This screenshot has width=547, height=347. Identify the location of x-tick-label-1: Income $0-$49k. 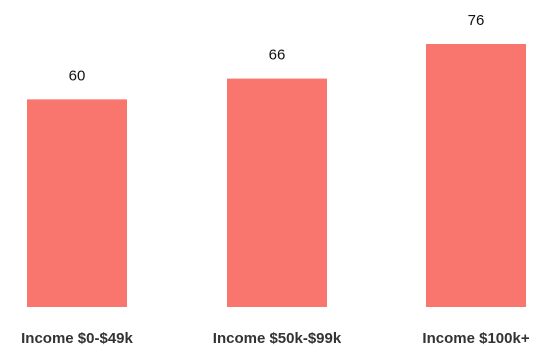
(77, 338).